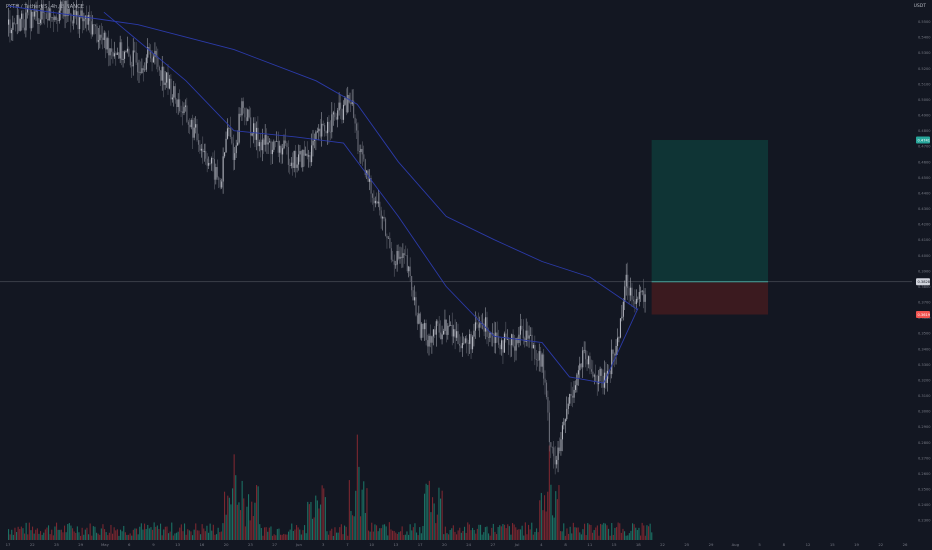 Image resolution: width=932 pixels, height=550 pixels. I want to click on x-tick-label: 19, so click(856, 544).